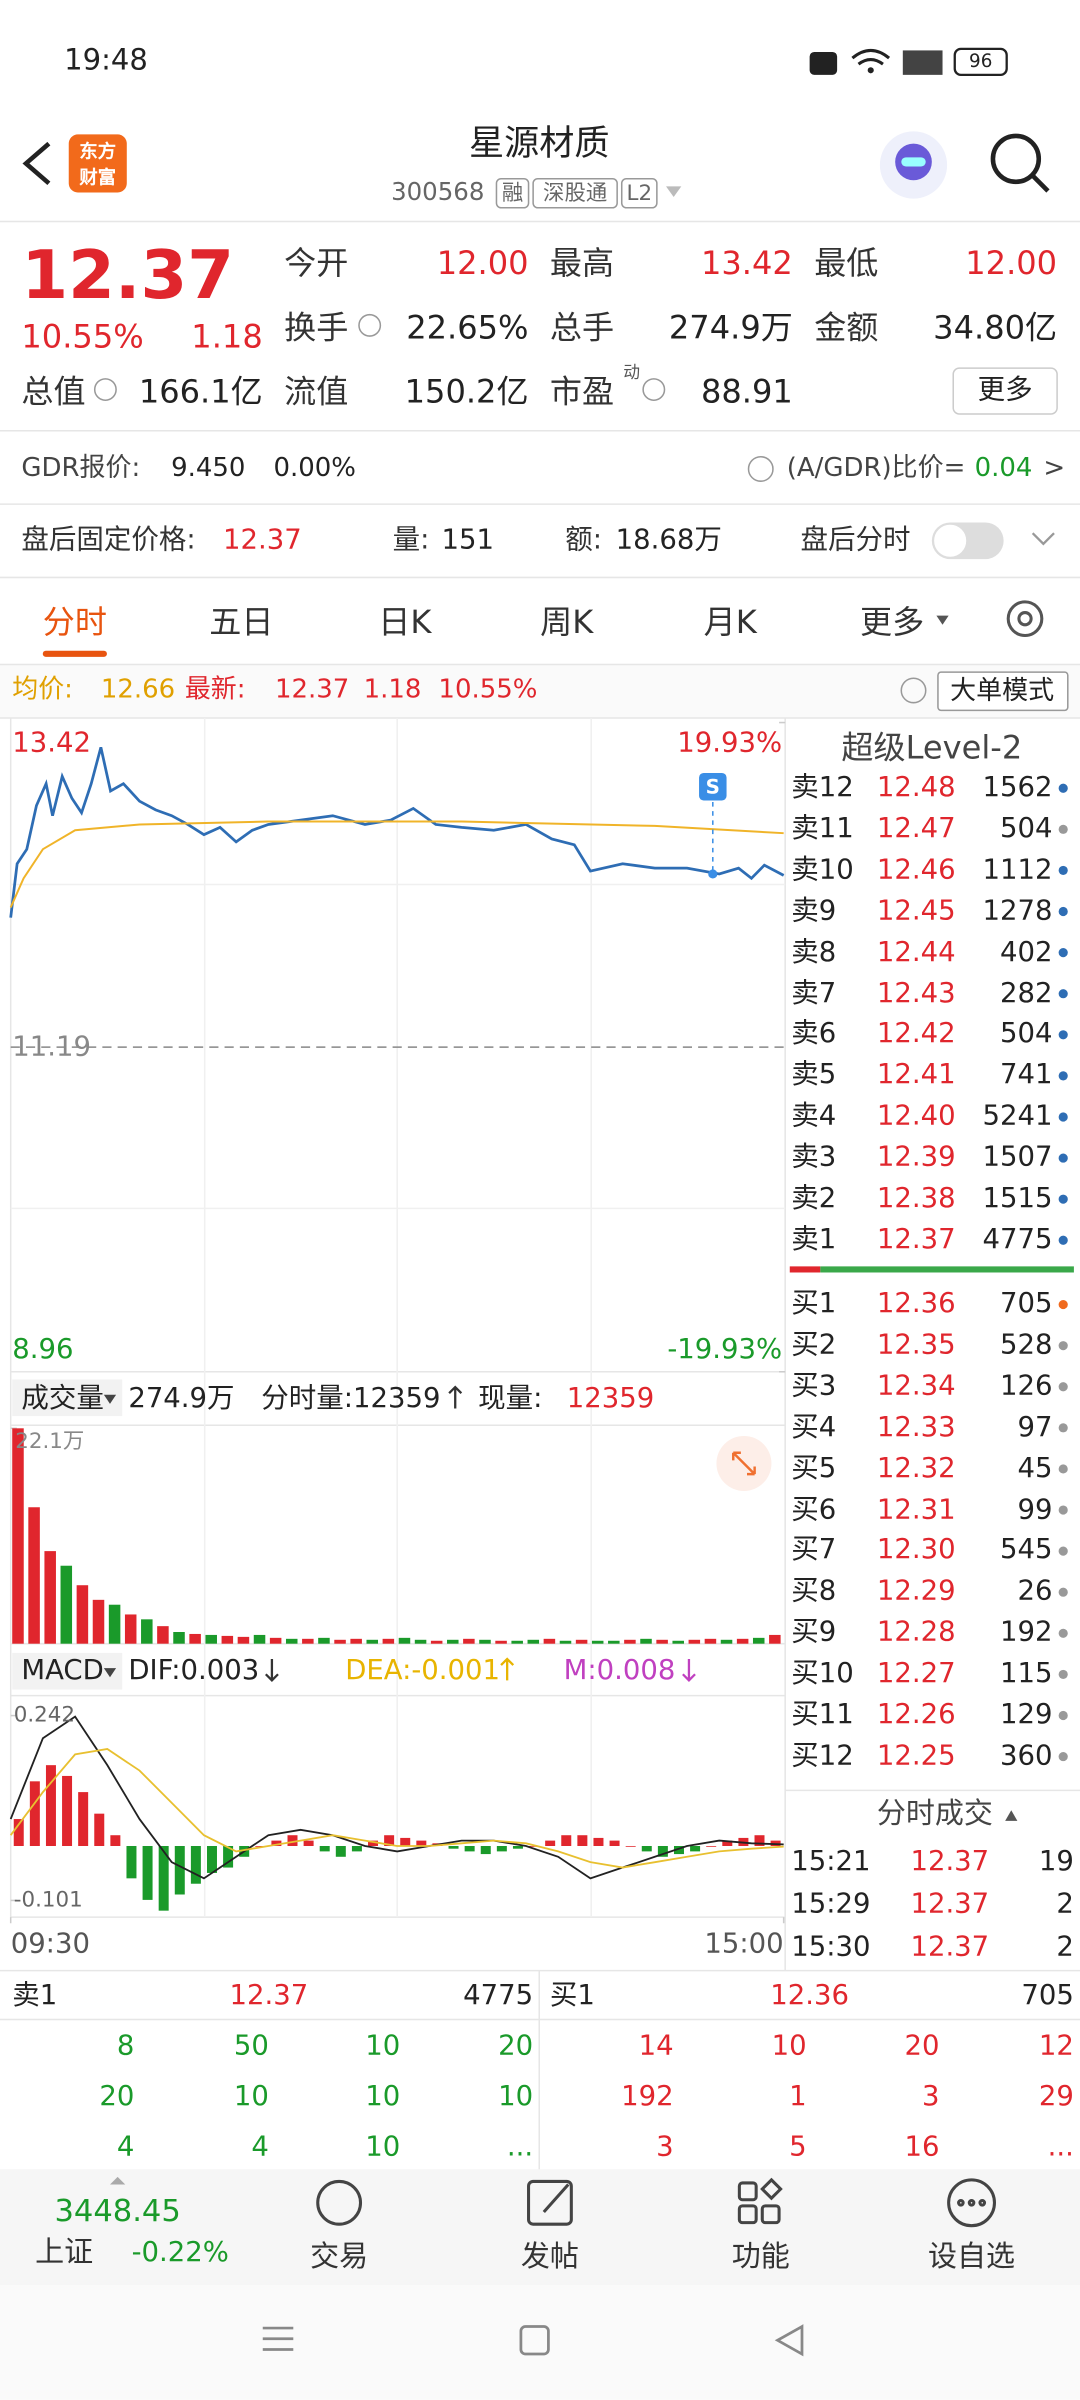 The image size is (1080, 2400). Describe the element at coordinates (814, 1344) in the screenshot. I see `label: 买2` at that location.